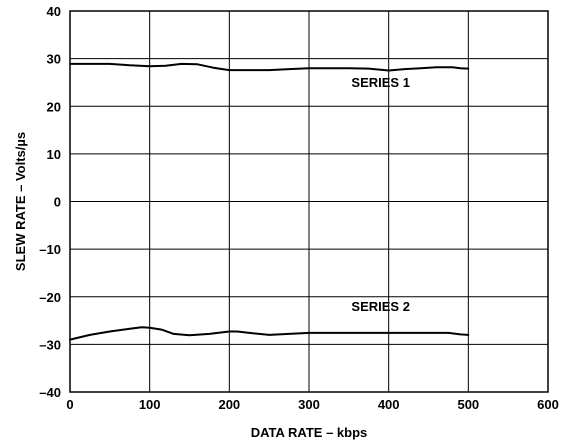  I want to click on x-tick-label: 100, so click(150, 404).